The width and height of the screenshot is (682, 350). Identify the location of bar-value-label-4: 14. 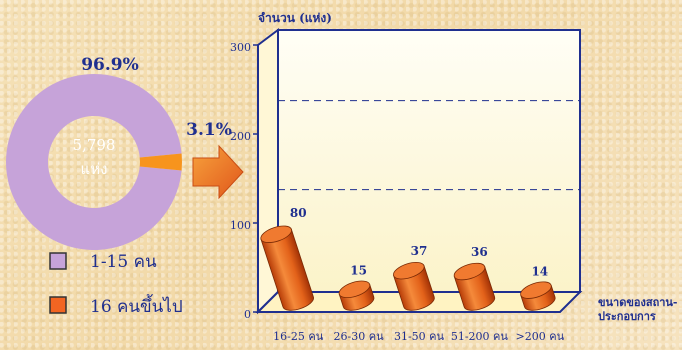
(539, 272).